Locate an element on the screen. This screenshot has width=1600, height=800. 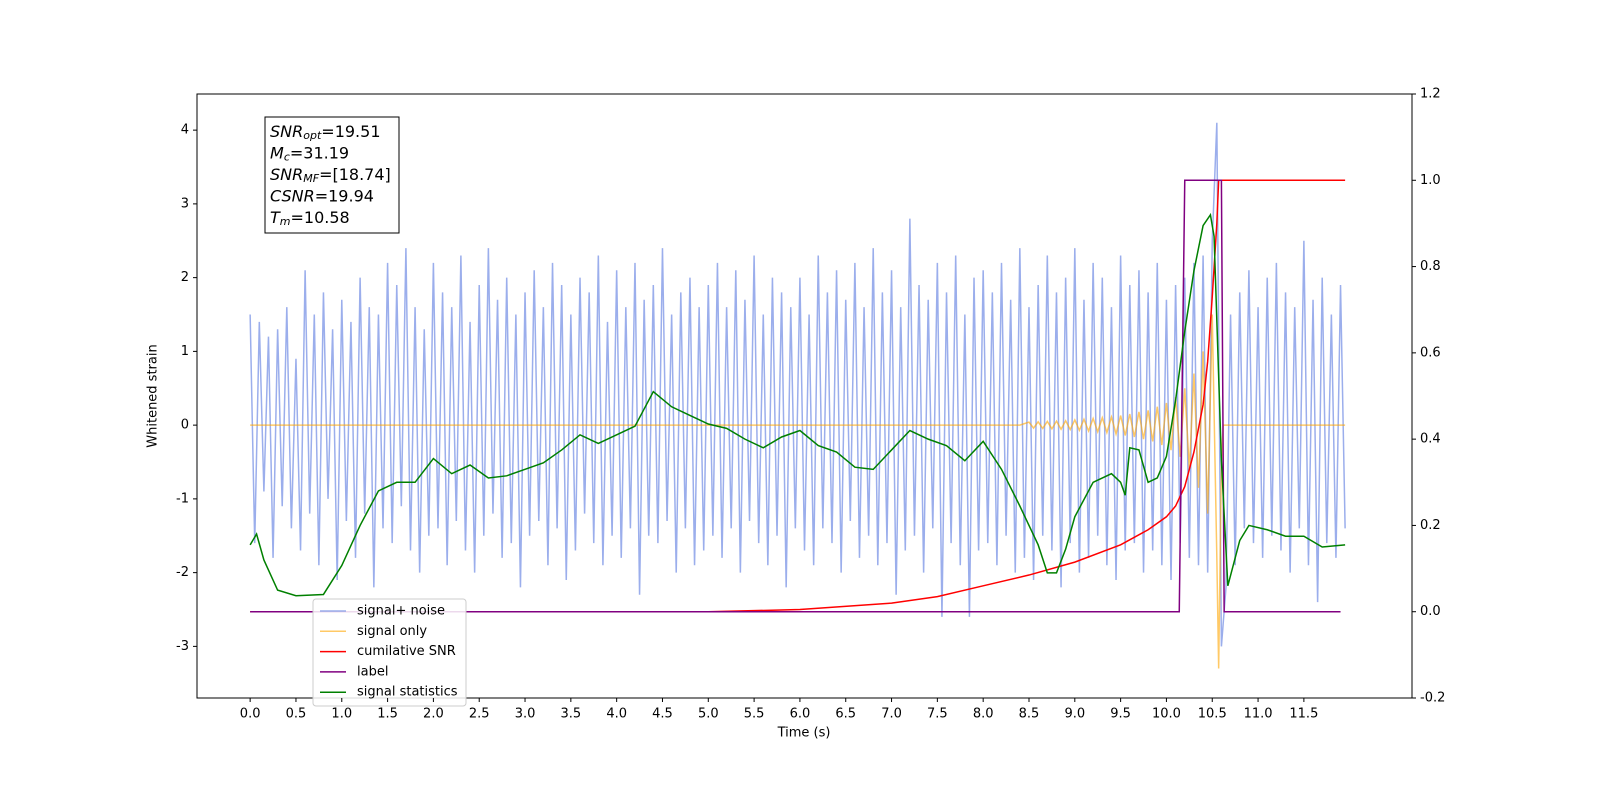
annotation-symbol: M is located at coordinates (277, 152).